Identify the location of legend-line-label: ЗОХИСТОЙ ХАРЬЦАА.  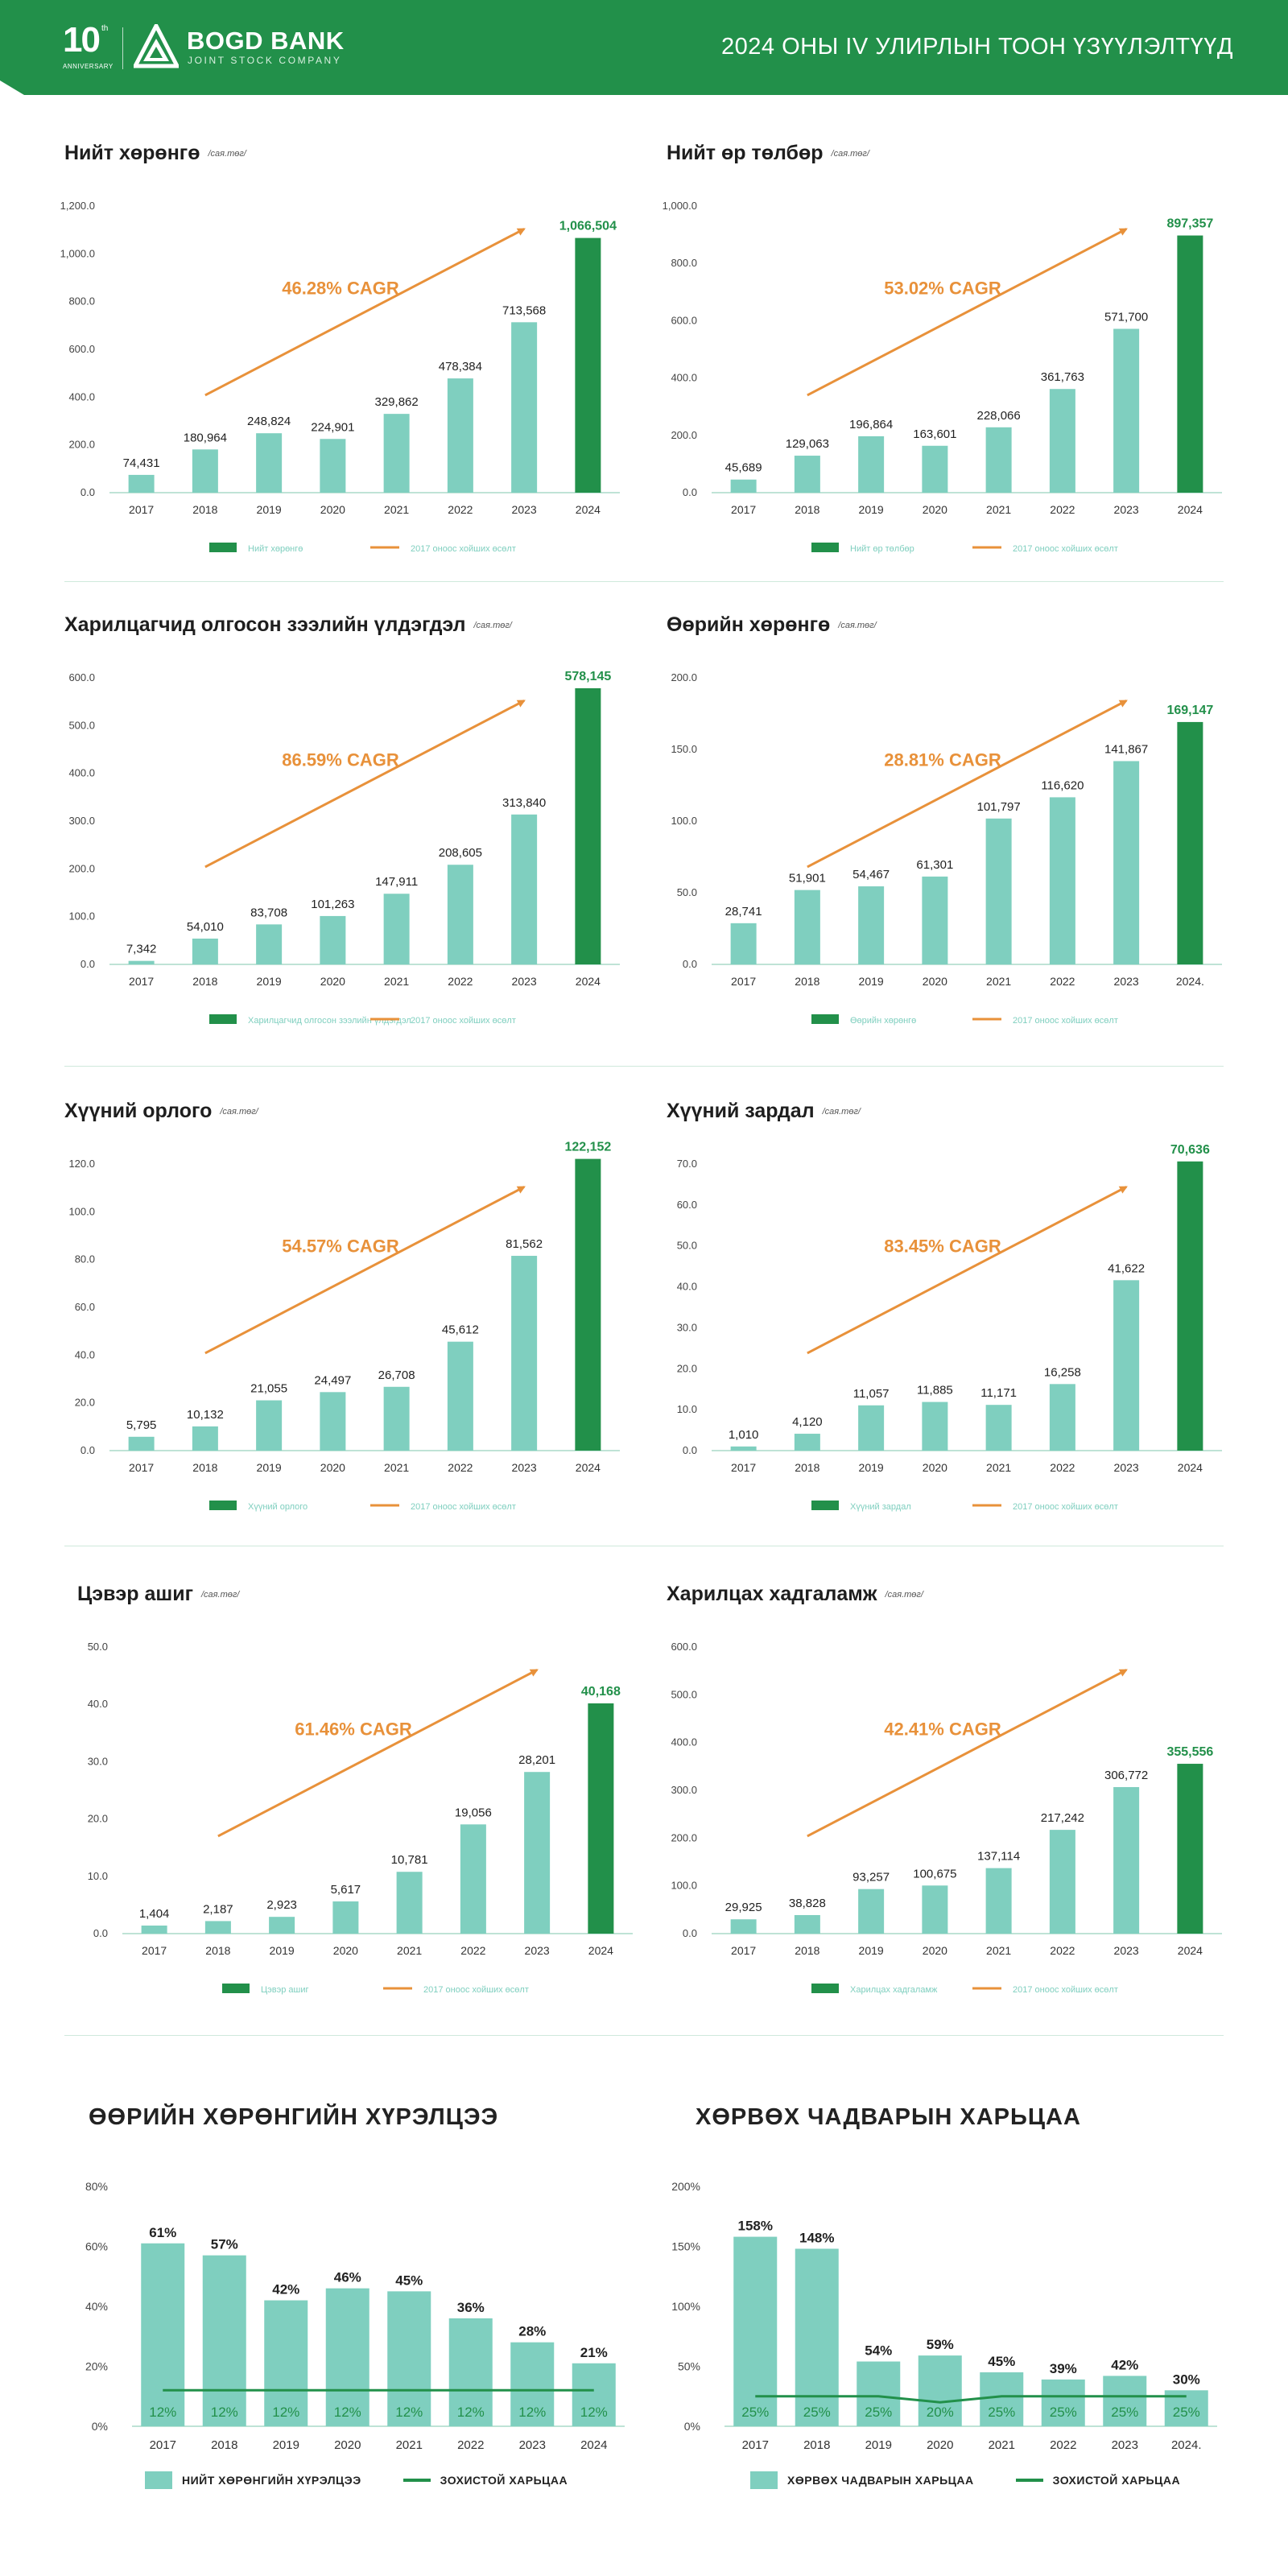
(1116, 2480).